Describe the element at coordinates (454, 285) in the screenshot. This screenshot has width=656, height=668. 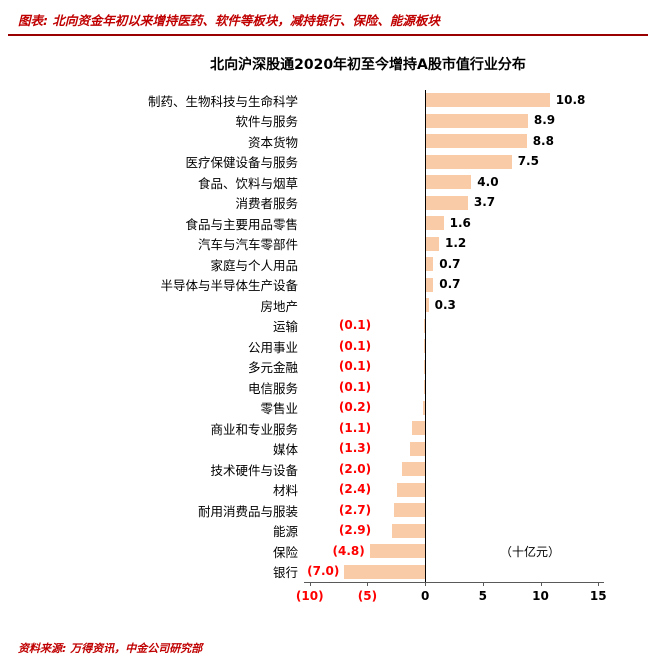
I see `bar-cell: 0.7` at that location.